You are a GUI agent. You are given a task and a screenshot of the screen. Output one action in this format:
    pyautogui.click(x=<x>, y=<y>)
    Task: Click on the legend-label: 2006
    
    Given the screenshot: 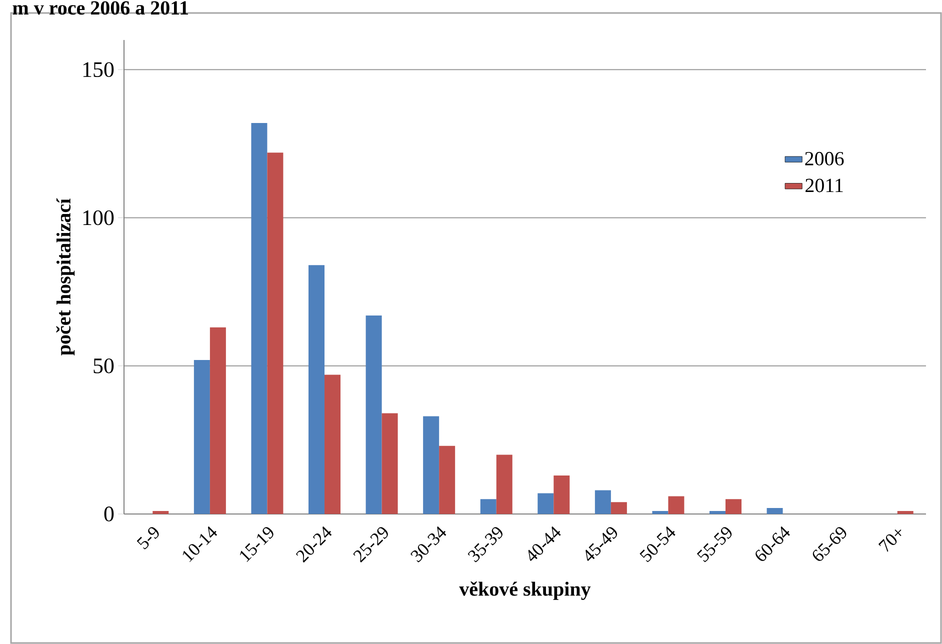 What is the action you would take?
    pyautogui.click(x=824, y=159)
    